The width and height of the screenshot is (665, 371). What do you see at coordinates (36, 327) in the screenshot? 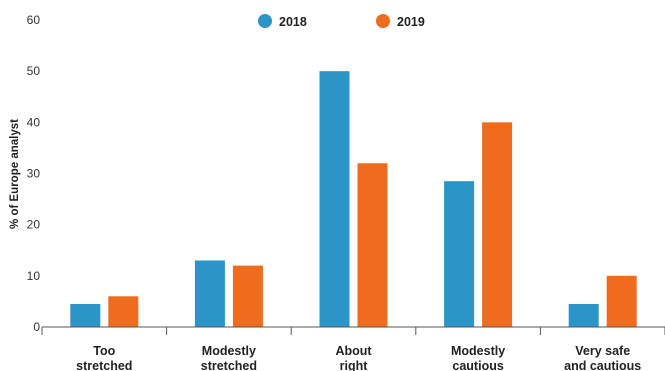
I see `y-tick-label: 0` at bounding box center [36, 327].